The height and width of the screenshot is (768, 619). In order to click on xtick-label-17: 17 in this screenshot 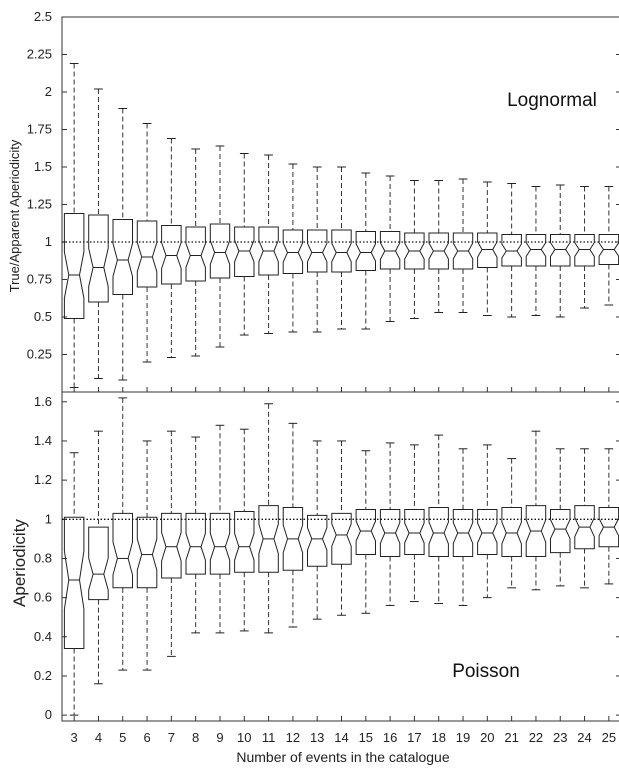, I will do `click(414, 737)`.